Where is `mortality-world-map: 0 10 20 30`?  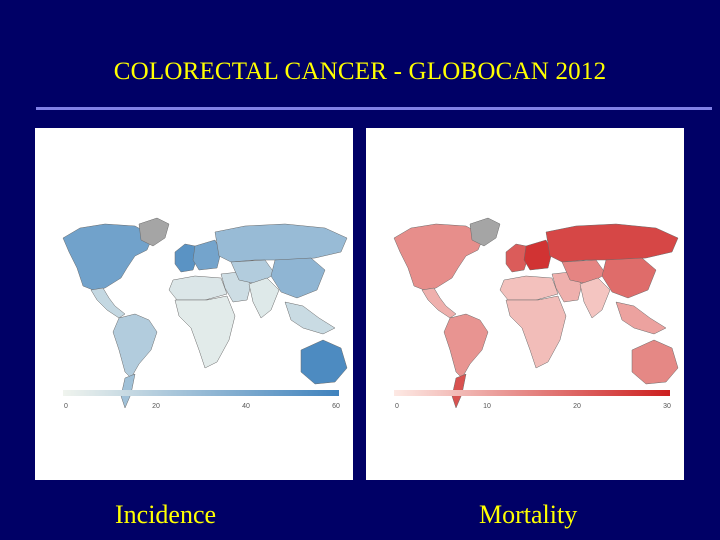
mortality-world-map: 0 10 20 30 is located at coordinates (536, 313).